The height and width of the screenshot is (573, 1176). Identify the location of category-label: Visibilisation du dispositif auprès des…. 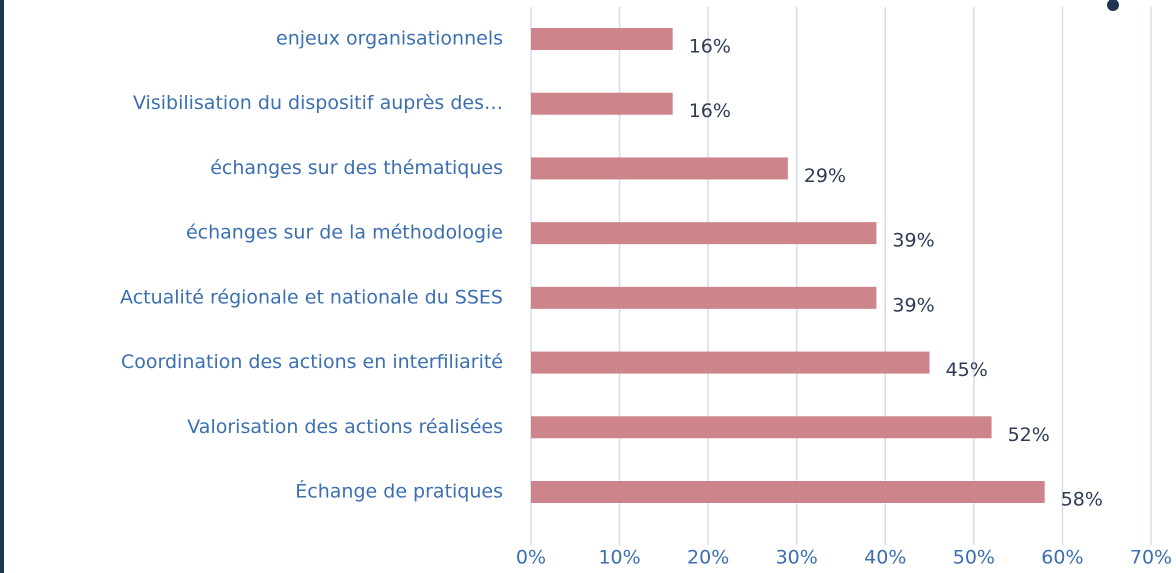
(318, 103).